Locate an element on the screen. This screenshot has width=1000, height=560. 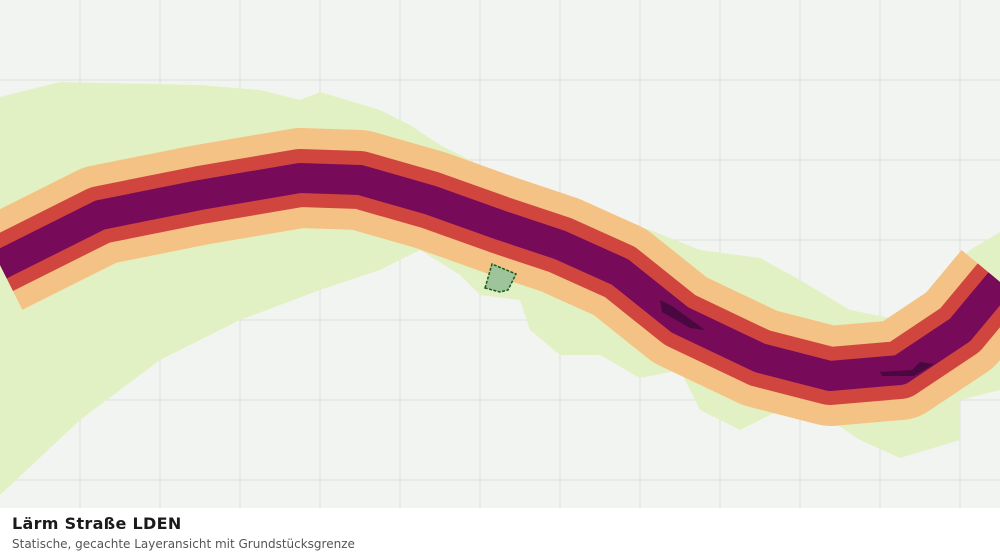
parcel-boundary is located at coordinates (501, 277).